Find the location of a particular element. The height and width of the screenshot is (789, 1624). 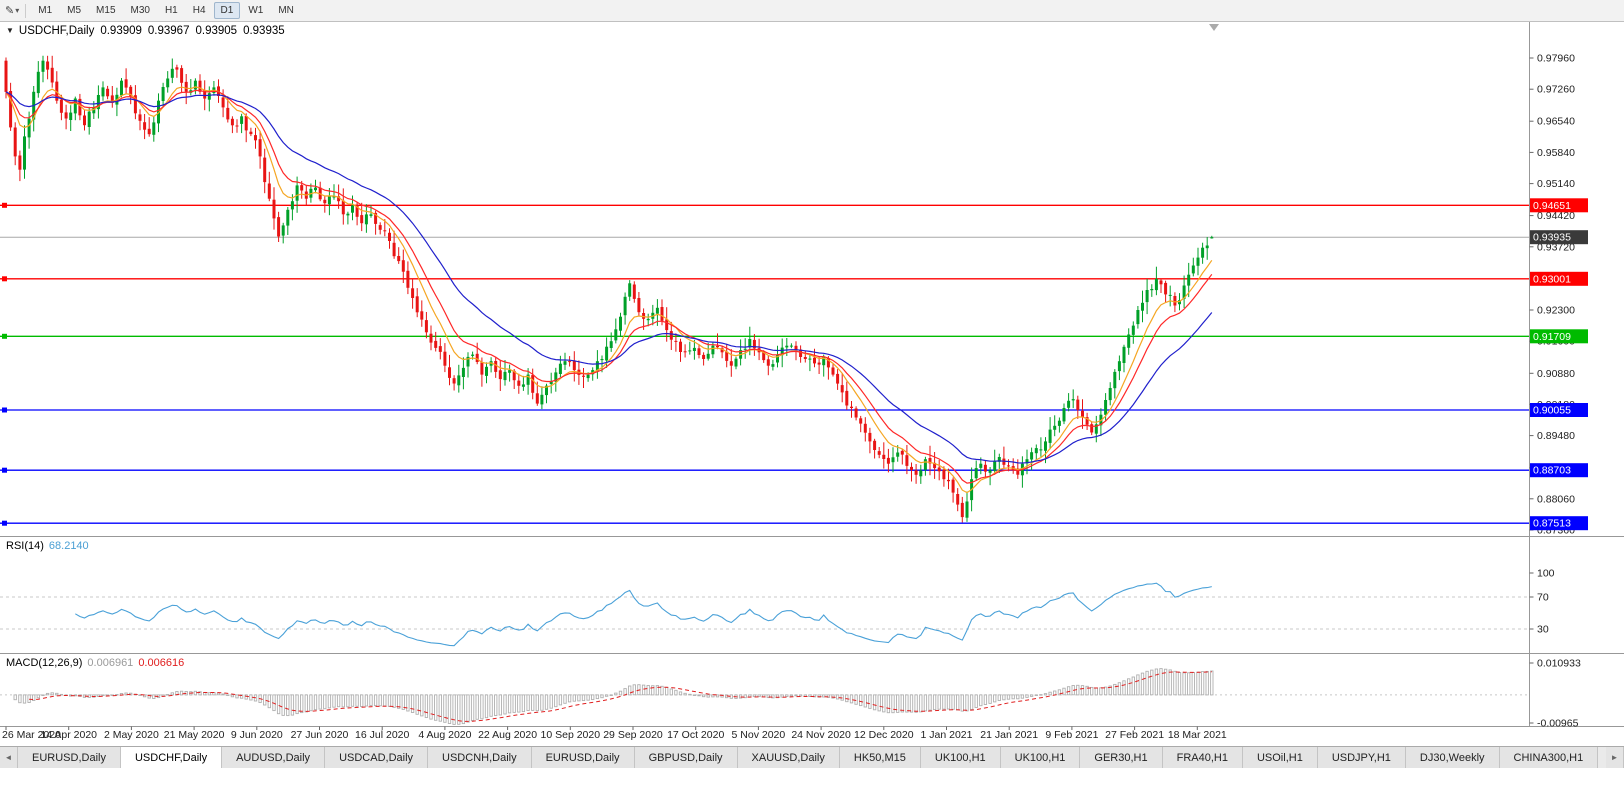

macd-panel is located at coordinates (764, 696).